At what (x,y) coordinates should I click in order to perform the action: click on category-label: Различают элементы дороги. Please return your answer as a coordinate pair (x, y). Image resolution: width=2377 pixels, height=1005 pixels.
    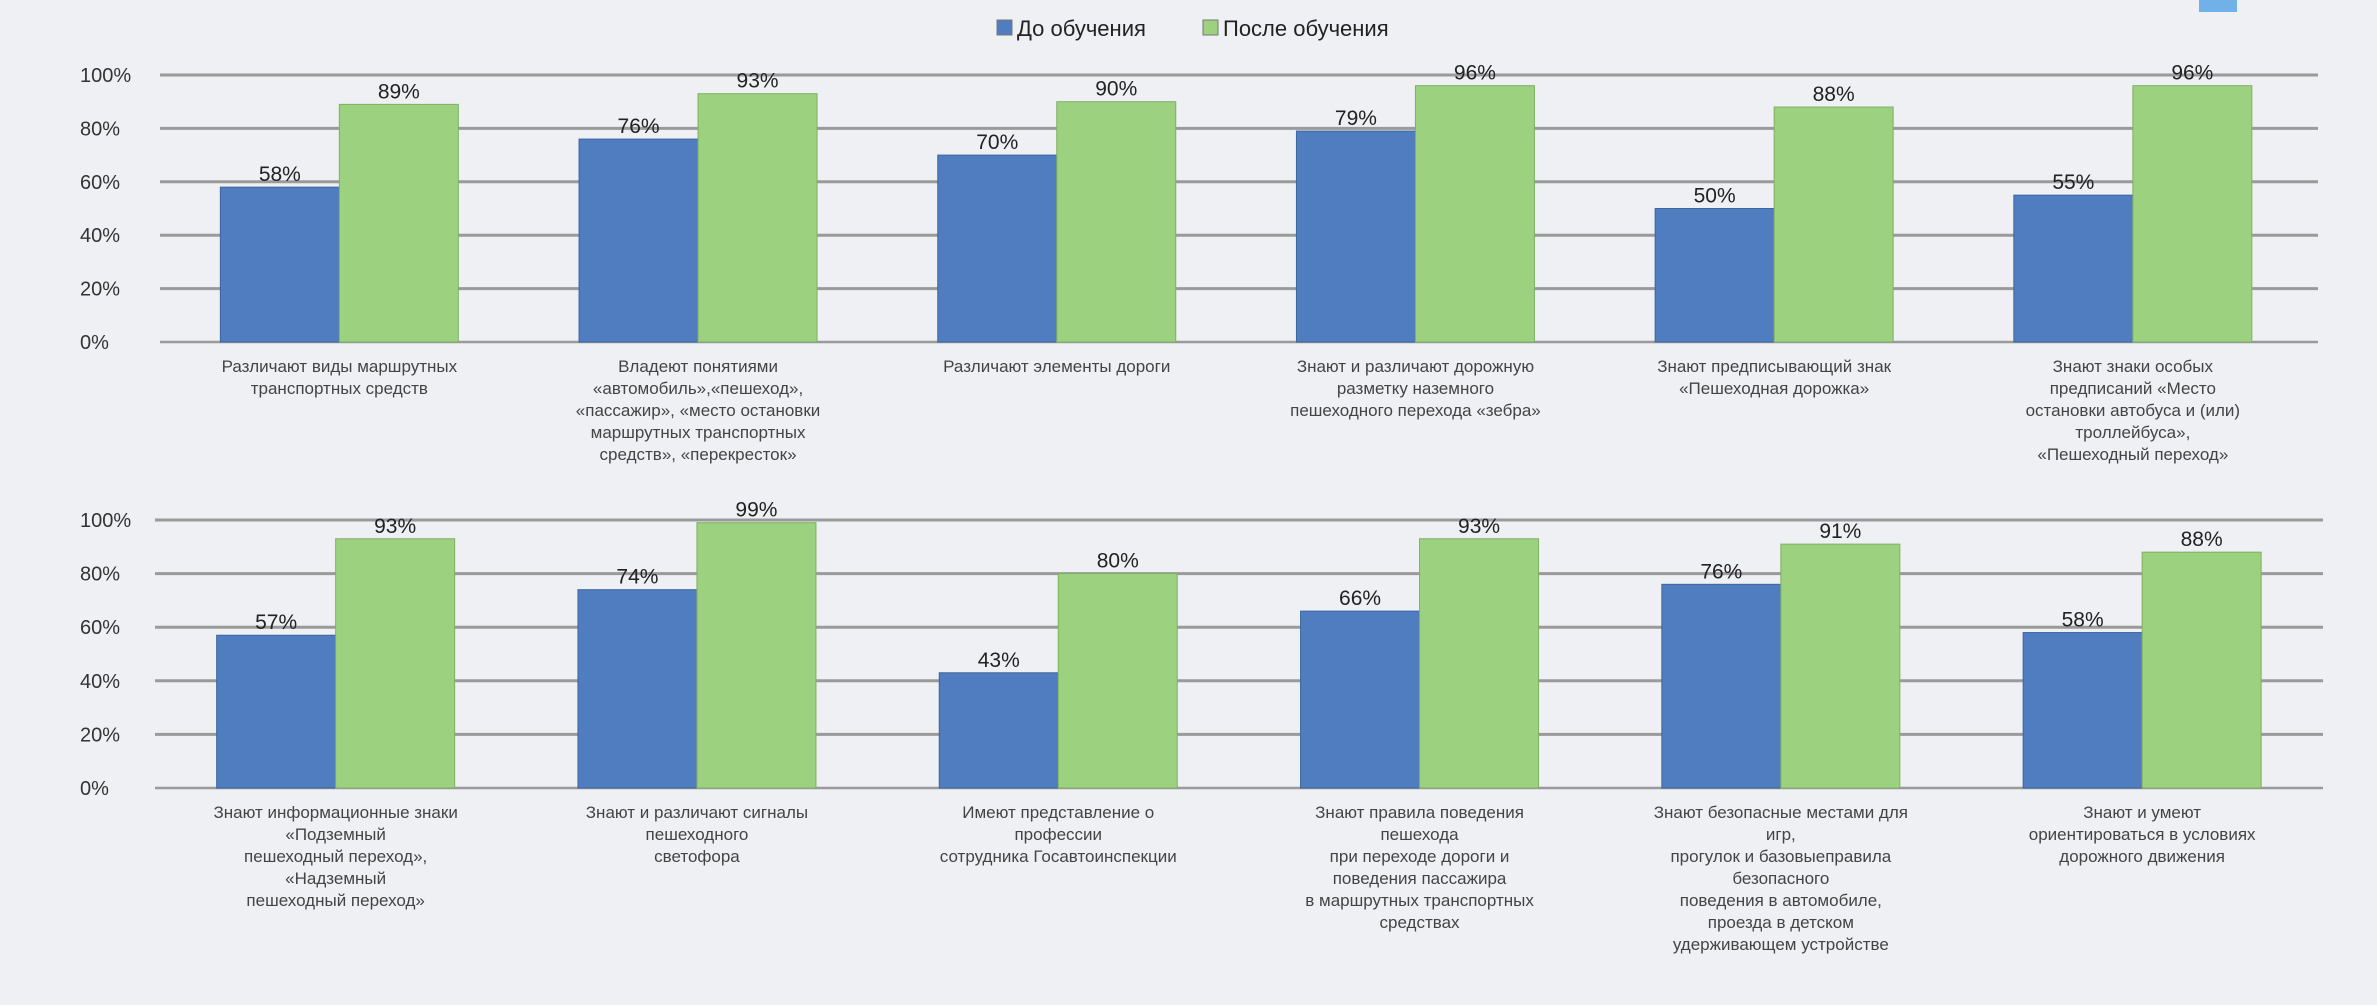
    Looking at the image, I should click on (1056, 366).